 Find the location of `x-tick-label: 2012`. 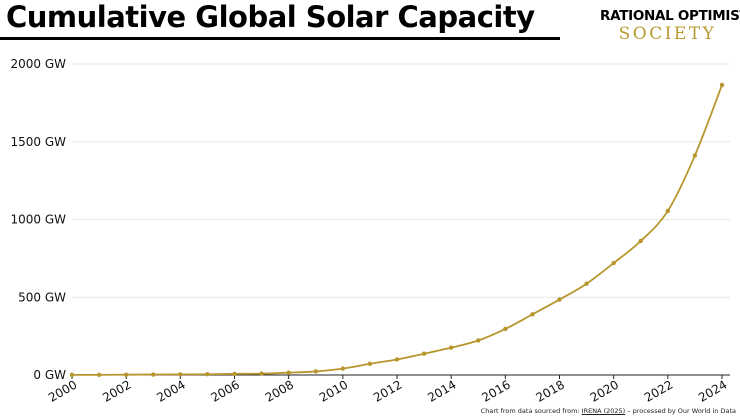

x-tick-label: 2012 is located at coordinates (387, 390).